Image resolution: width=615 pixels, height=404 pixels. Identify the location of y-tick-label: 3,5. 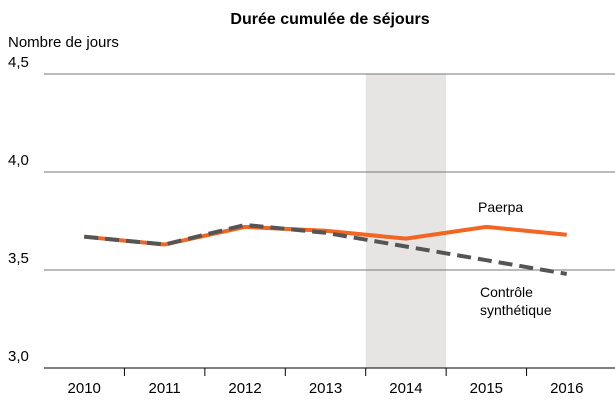
(18, 258).